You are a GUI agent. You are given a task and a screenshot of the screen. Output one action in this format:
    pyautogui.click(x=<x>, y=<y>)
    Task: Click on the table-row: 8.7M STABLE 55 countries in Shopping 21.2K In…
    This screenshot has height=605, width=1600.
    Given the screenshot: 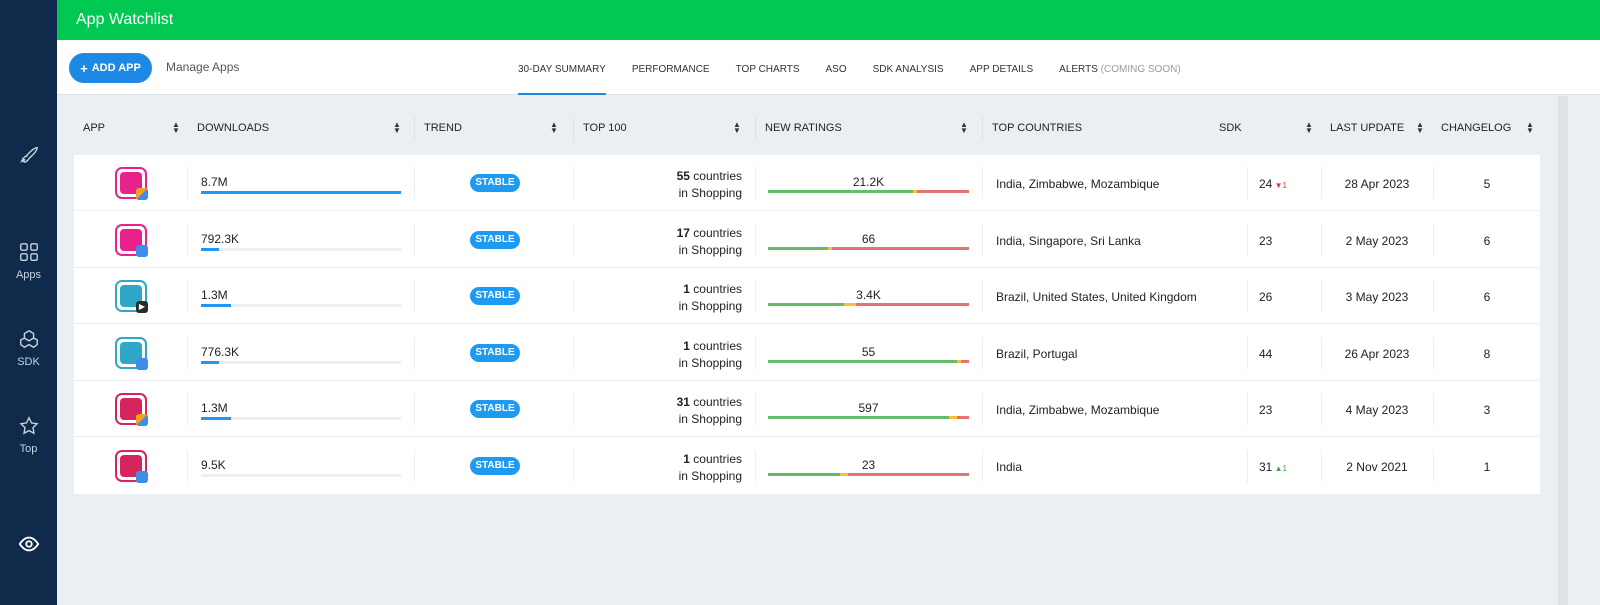 What is the action you would take?
    pyautogui.click(x=807, y=183)
    